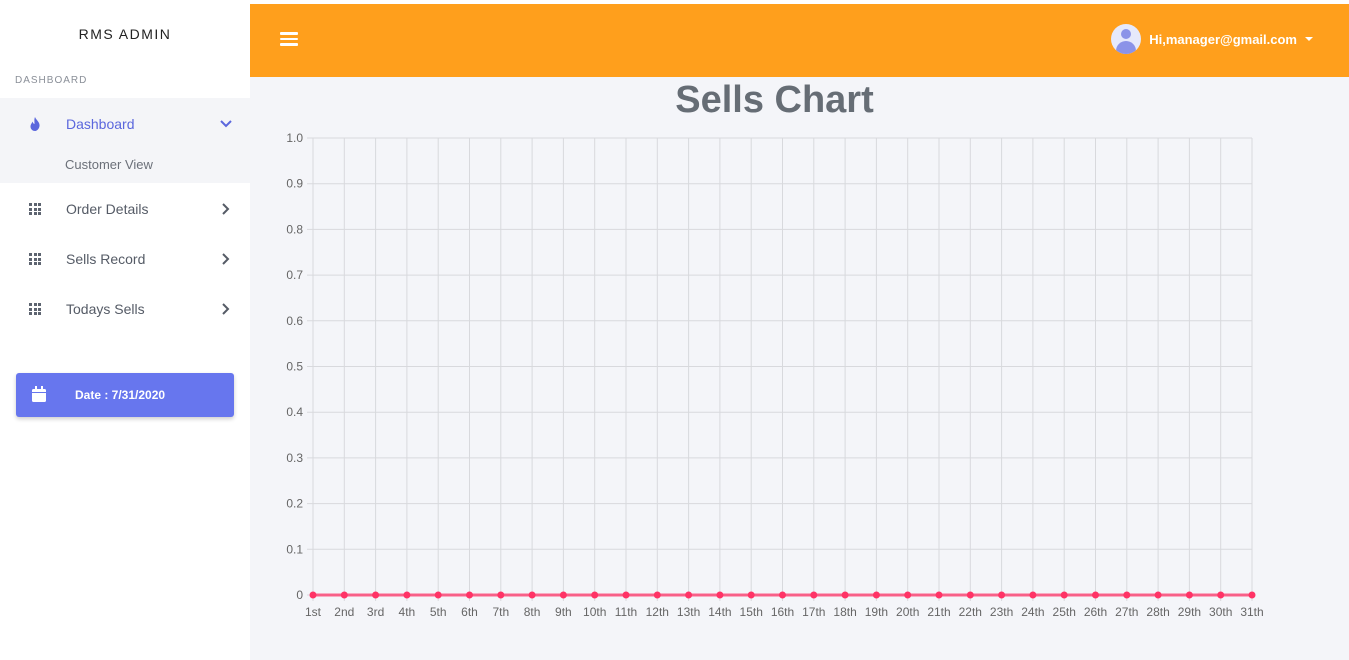  Describe the element at coordinates (532, 612) in the screenshot. I see `x-tick-label: 8th` at that location.